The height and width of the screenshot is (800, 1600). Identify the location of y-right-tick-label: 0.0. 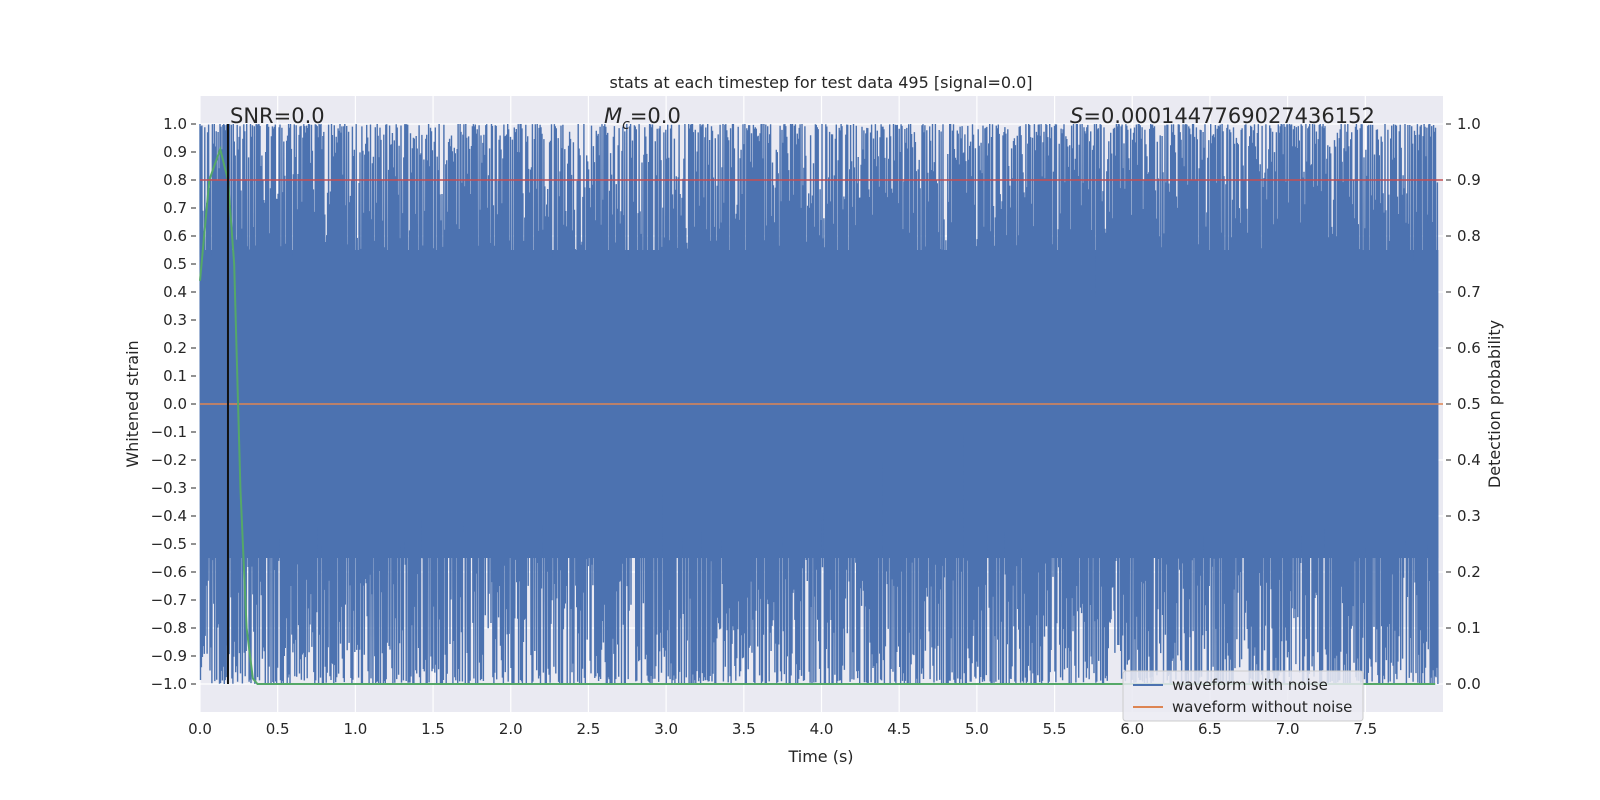
(1469, 684).